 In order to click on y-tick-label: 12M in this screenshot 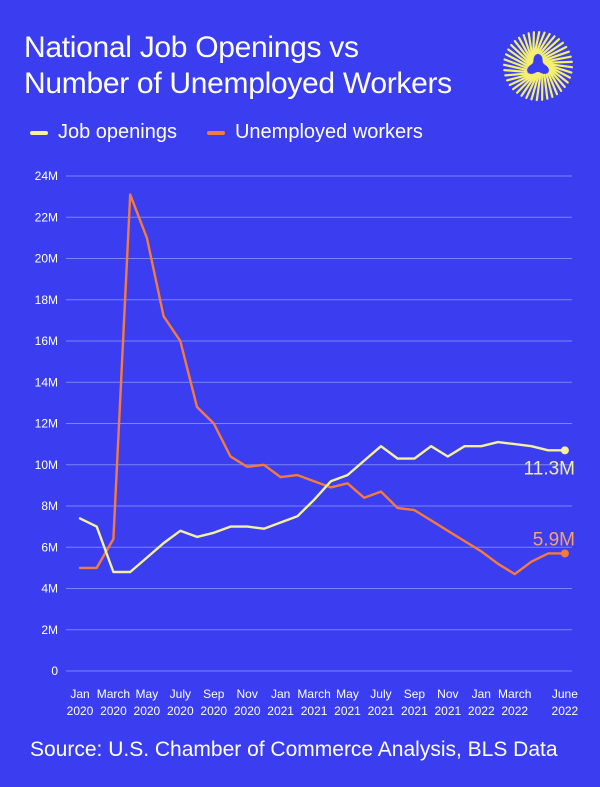, I will do `click(46, 424)`.